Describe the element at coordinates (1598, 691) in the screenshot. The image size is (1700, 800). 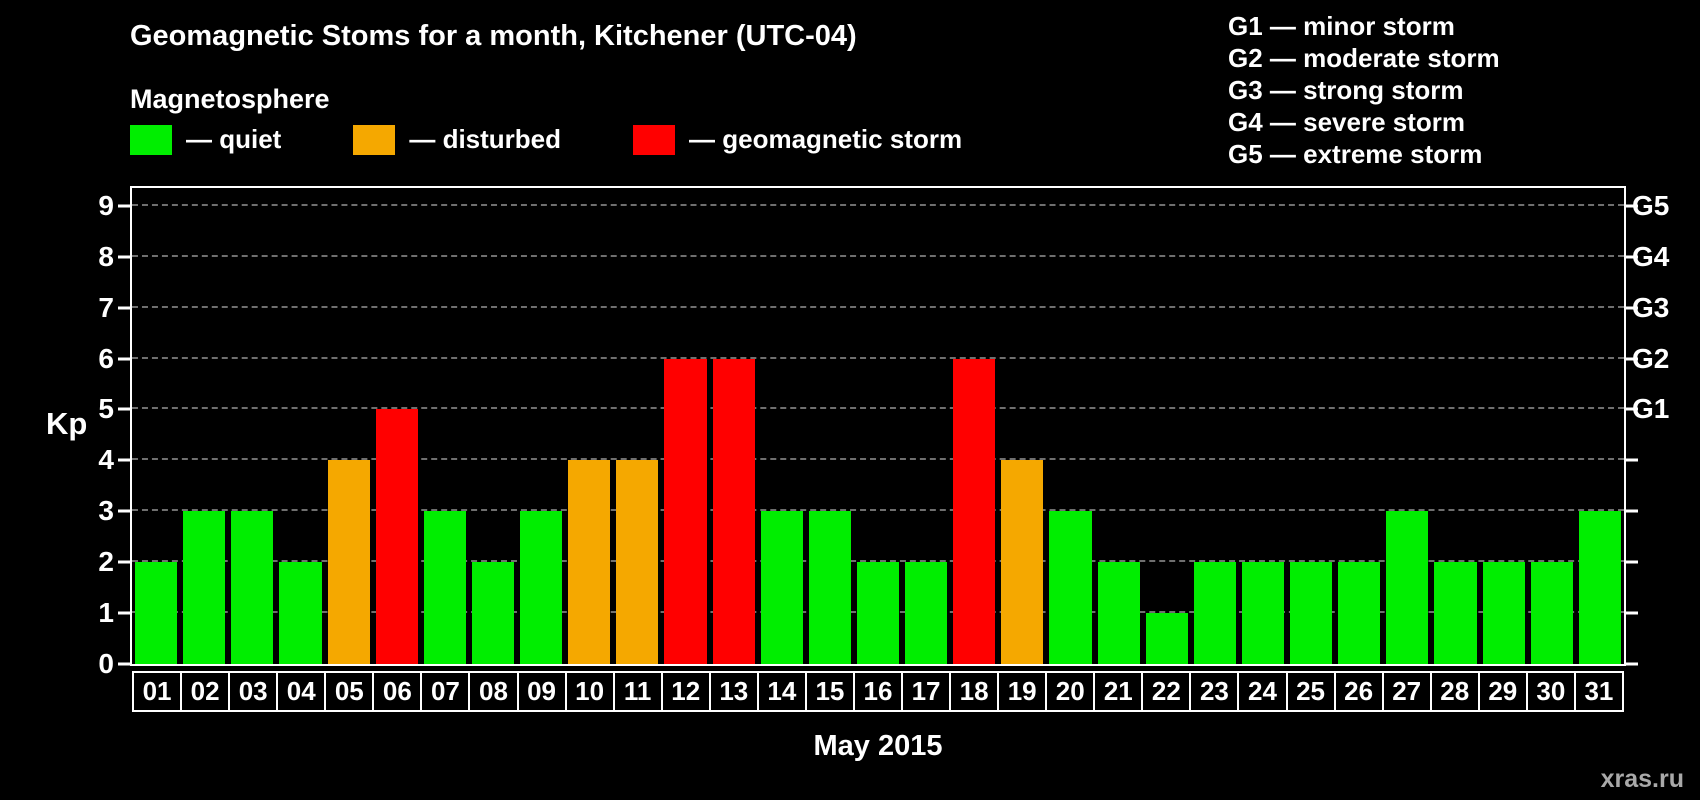
I see `day-label-31: 31` at that location.